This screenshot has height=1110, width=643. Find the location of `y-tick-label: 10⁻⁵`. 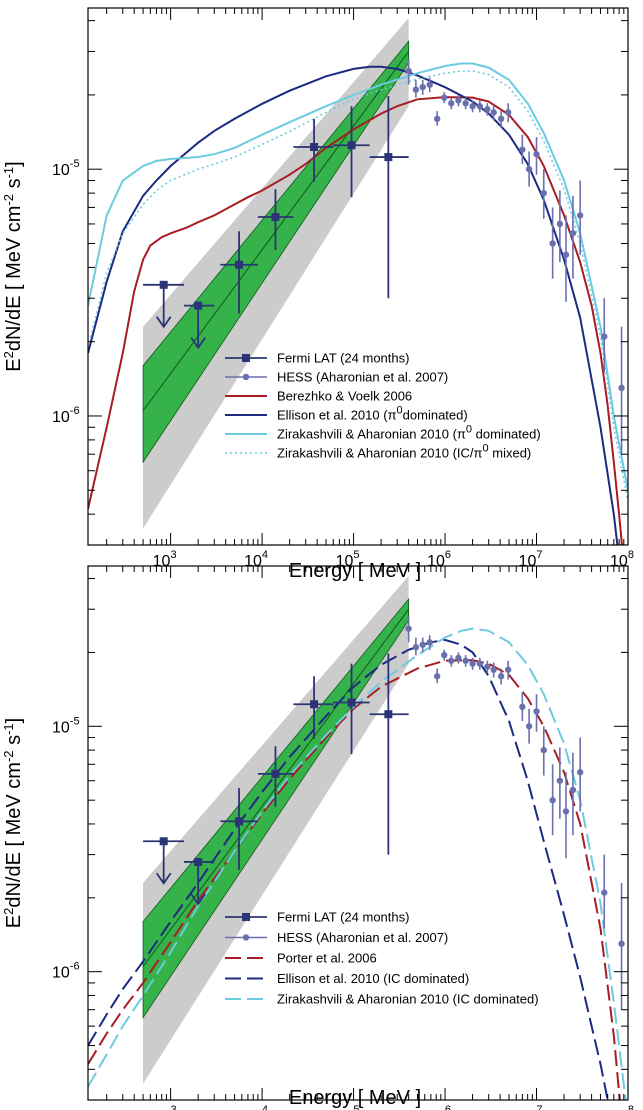

y-tick-label: 10⁻⁵ is located at coordinates (66, 725).